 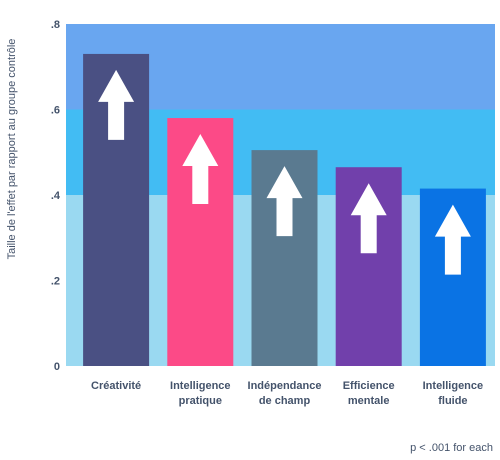 What do you see at coordinates (55, 111) in the screenshot?
I see `y-tick-label: .6` at bounding box center [55, 111].